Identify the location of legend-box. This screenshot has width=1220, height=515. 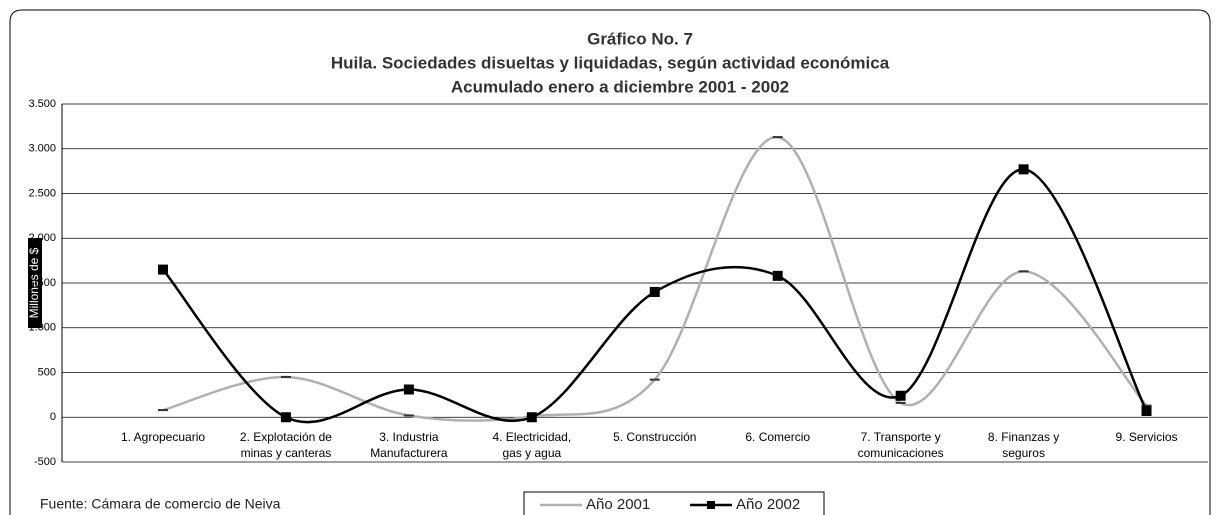
(674, 503).